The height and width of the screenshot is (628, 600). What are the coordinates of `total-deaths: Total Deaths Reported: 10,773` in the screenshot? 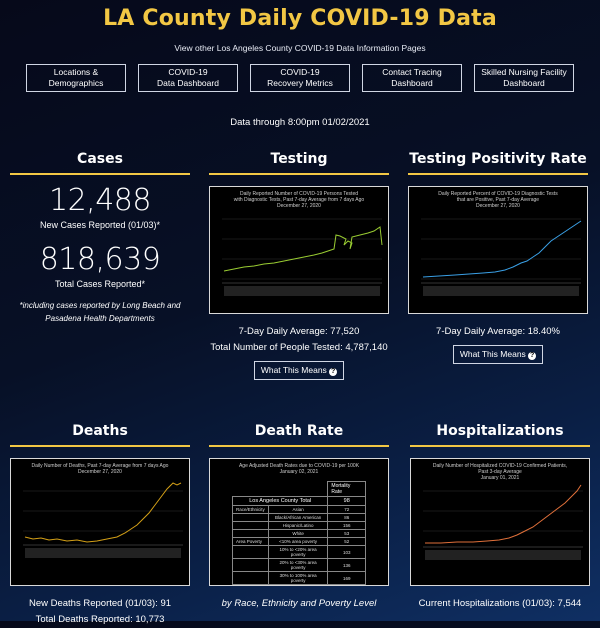 It's located at (100, 619).